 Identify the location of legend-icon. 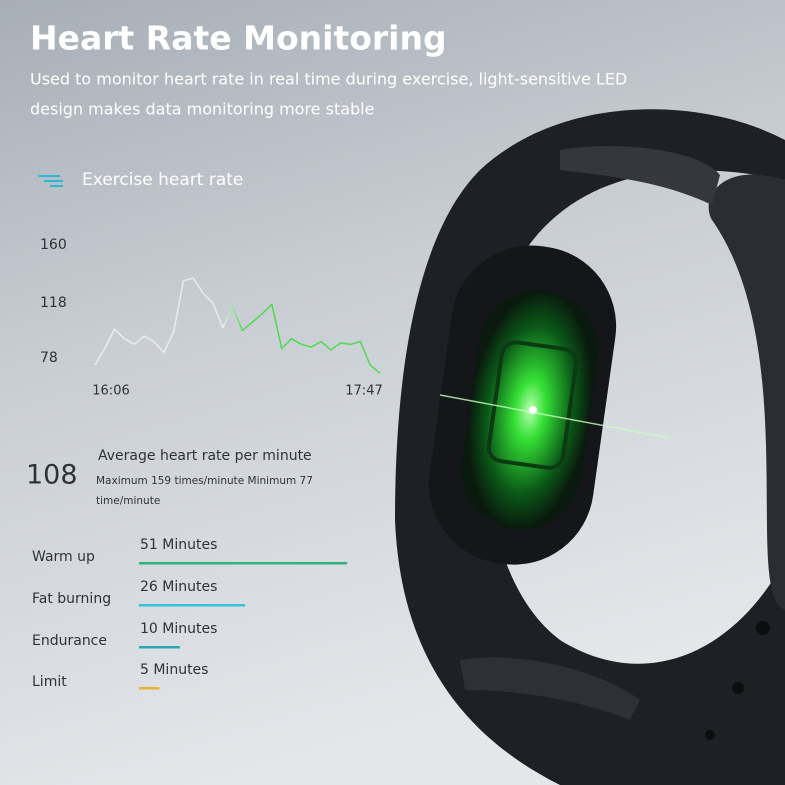
(50, 181).